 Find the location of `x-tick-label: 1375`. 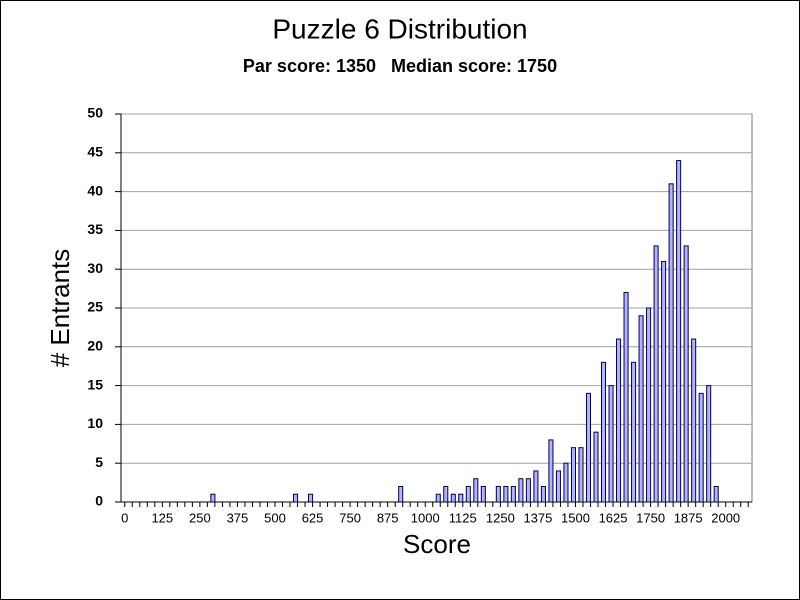

x-tick-label: 1375 is located at coordinates (537, 517).